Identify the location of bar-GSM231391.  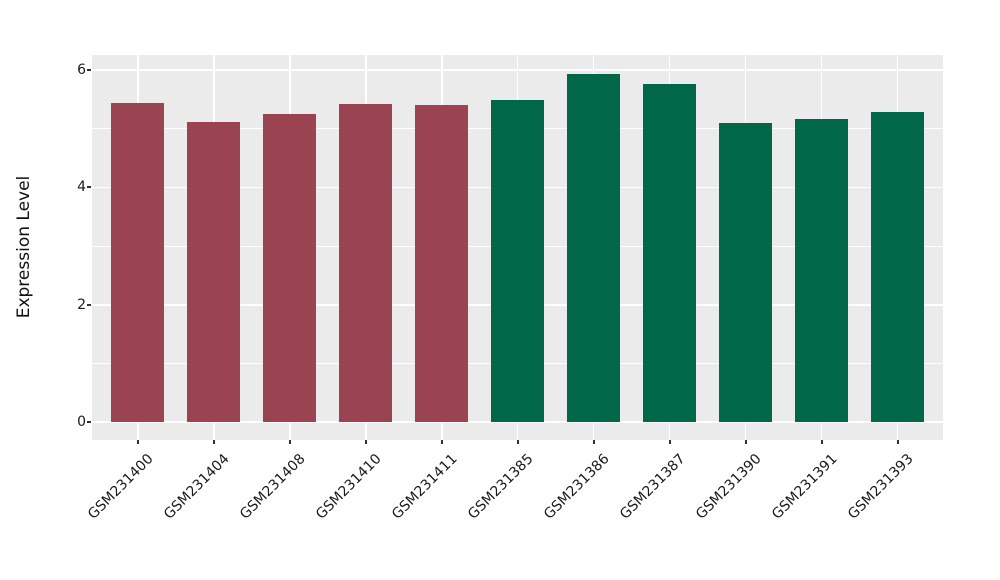
(822, 270).